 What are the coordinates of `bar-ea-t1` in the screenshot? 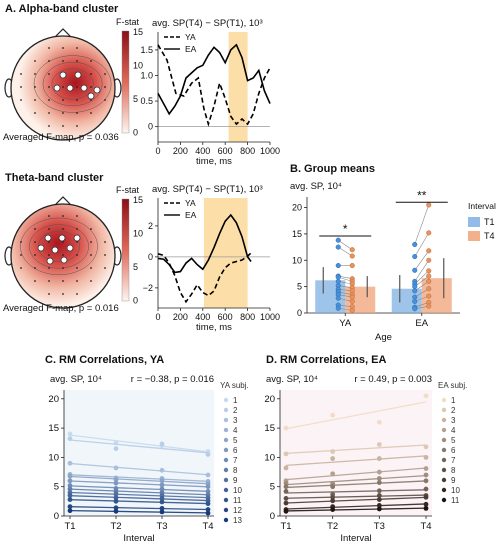 It's located at (406, 300).